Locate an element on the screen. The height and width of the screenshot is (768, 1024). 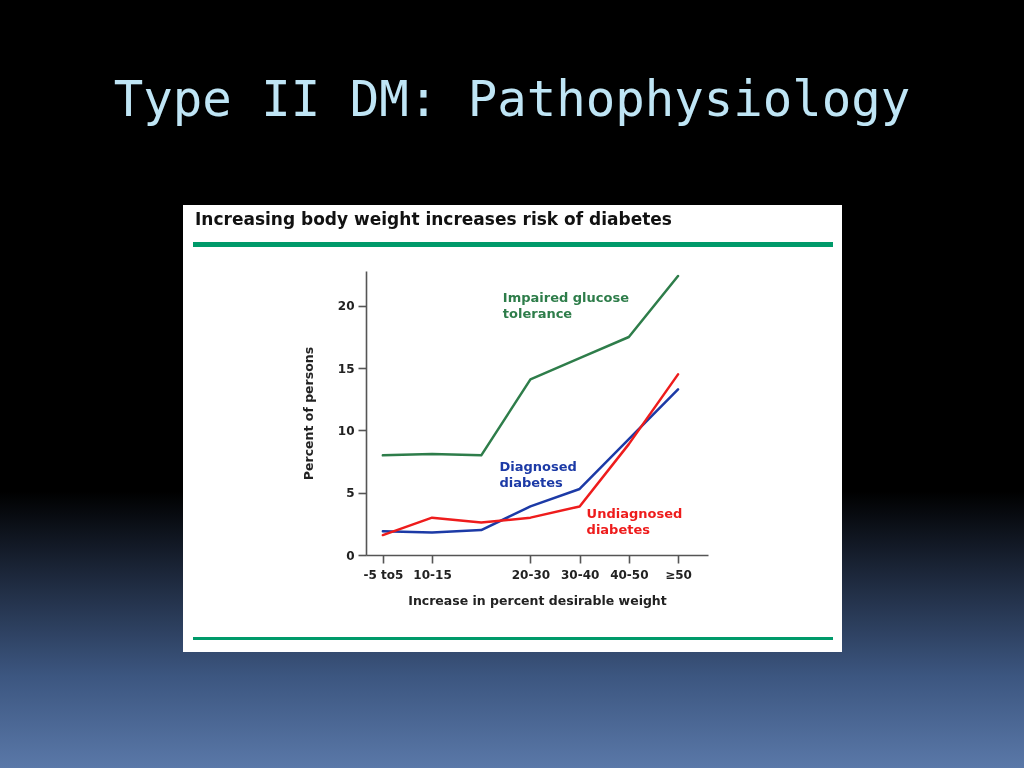
x-tick-label: 30-40 is located at coordinates (580, 574).